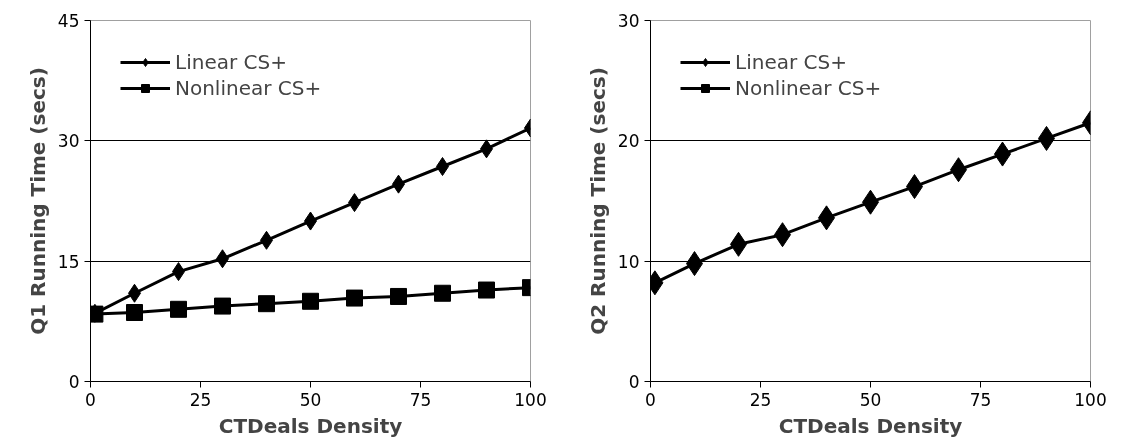 The image size is (1126, 447). Describe the element at coordinates (68, 261) in the screenshot. I see `y-tick-label: 15` at that location.